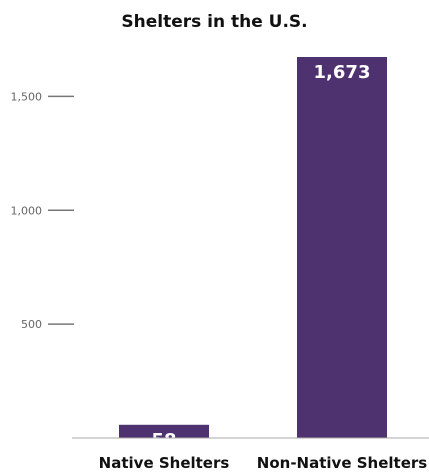 The height and width of the screenshot is (472, 429). Describe the element at coordinates (164, 463) in the screenshot. I see `category-label: Native Shelters` at that location.